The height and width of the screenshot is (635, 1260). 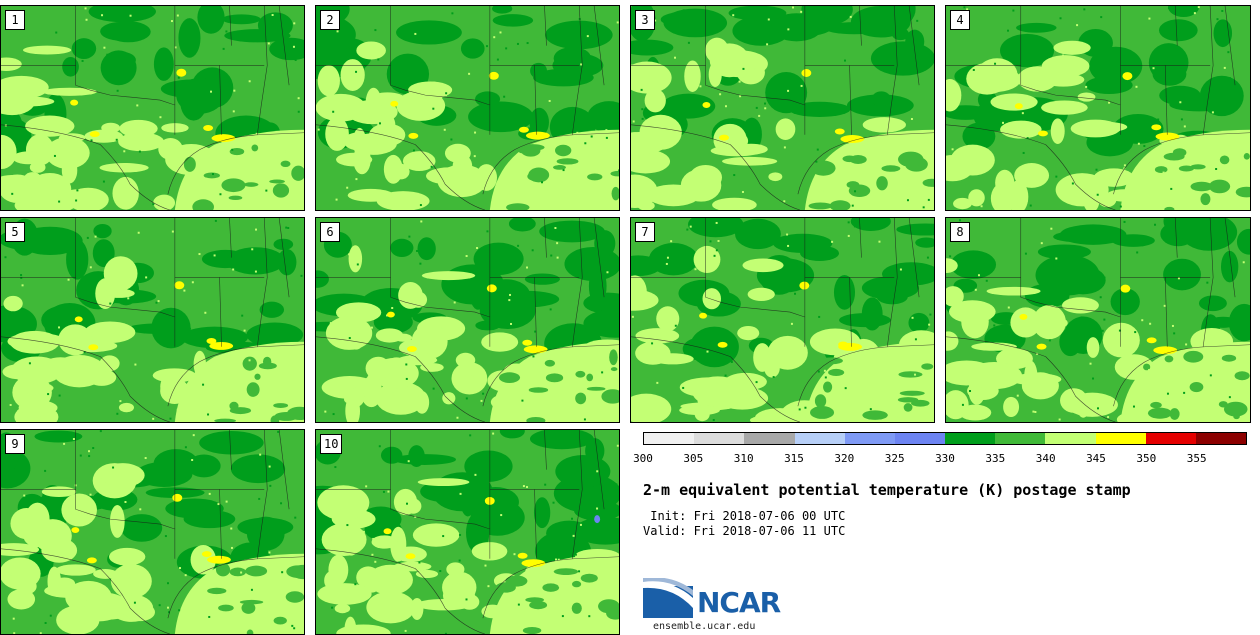 I want to click on map-panel-6: 6, so click(x=467, y=320).